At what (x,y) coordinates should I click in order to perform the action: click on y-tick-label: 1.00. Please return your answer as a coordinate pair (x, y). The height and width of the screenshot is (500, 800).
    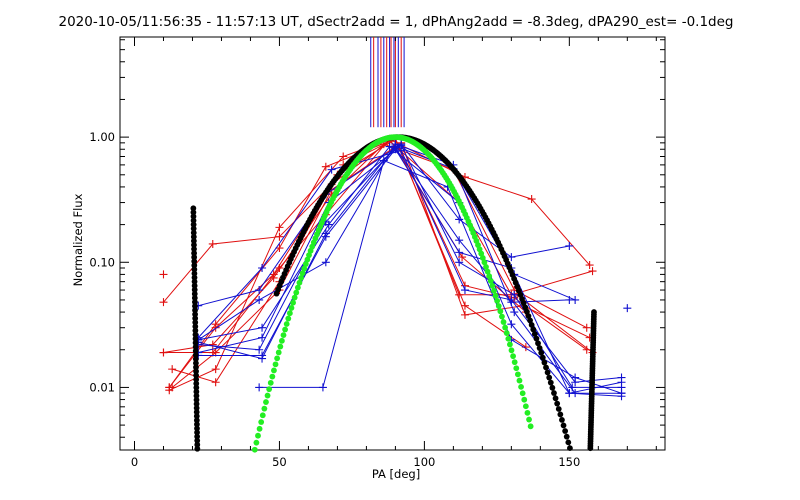
    Looking at the image, I should click on (102, 137).